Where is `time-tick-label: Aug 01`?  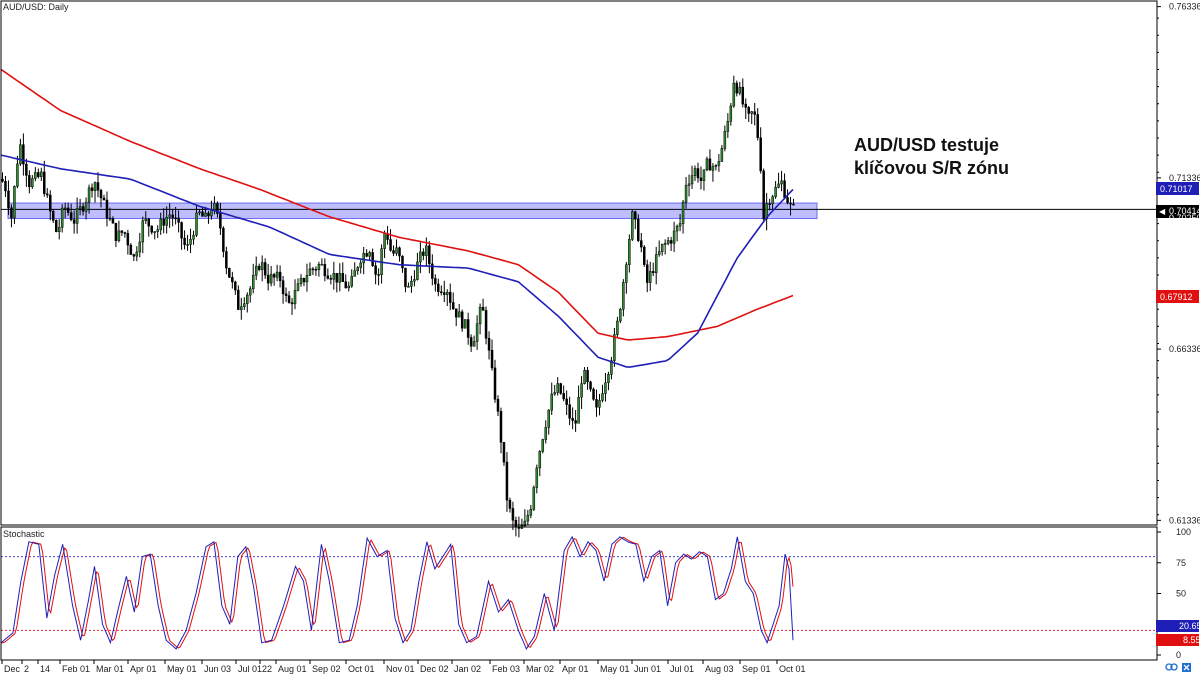 time-tick-label: Aug 01 is located at coordinates (292, 669).